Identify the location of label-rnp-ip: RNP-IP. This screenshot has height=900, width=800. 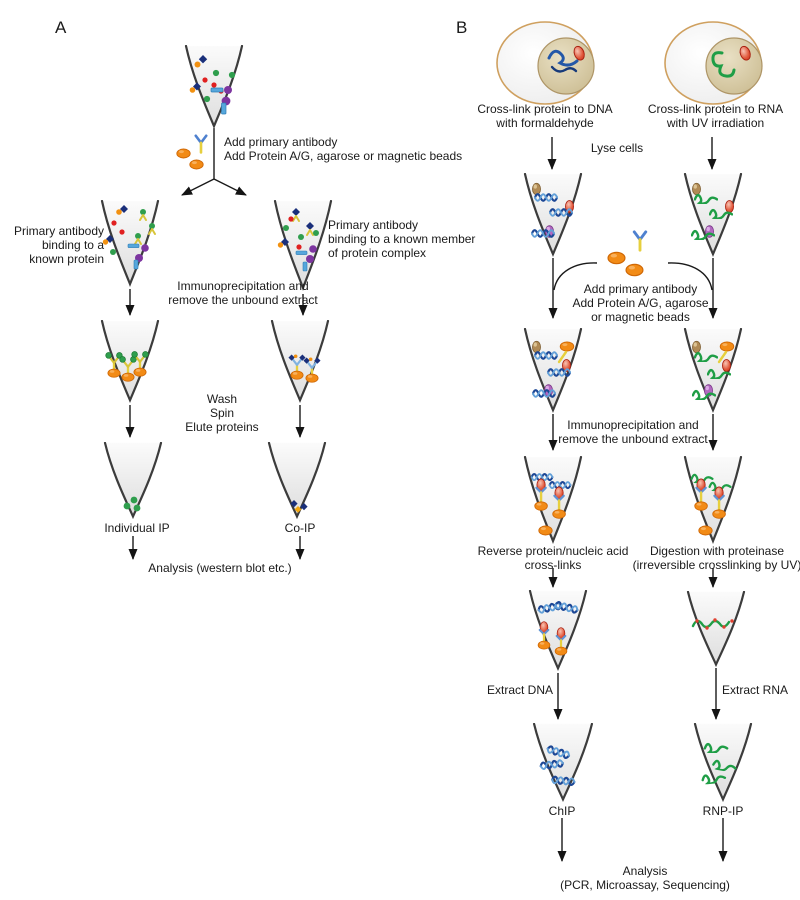
(723, 811).